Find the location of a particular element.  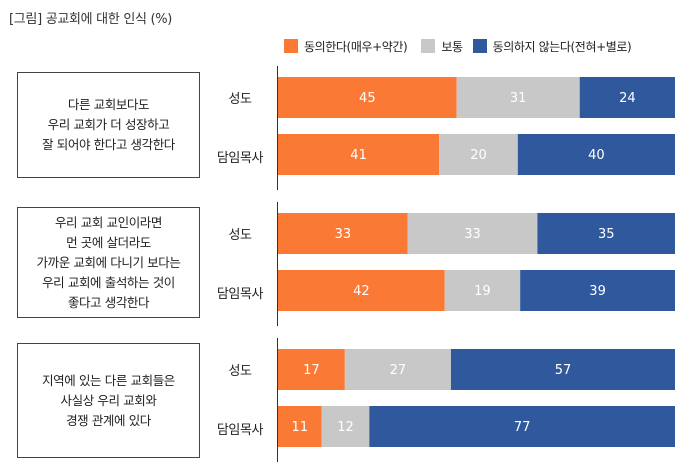

legend-item-neutral: 보통 is located at coordinates (442, 46).